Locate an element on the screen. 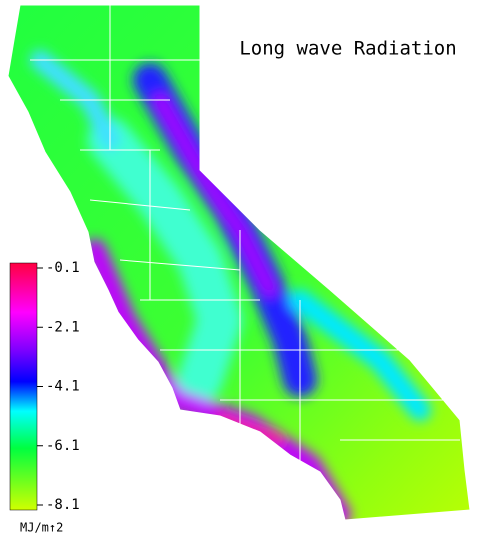 The width and height of the screenshot is (500, 554). colorbar-ticks: -0.1 -2.1 -4.1 -6.1 -8.1 is located at coordinates (58, 386).